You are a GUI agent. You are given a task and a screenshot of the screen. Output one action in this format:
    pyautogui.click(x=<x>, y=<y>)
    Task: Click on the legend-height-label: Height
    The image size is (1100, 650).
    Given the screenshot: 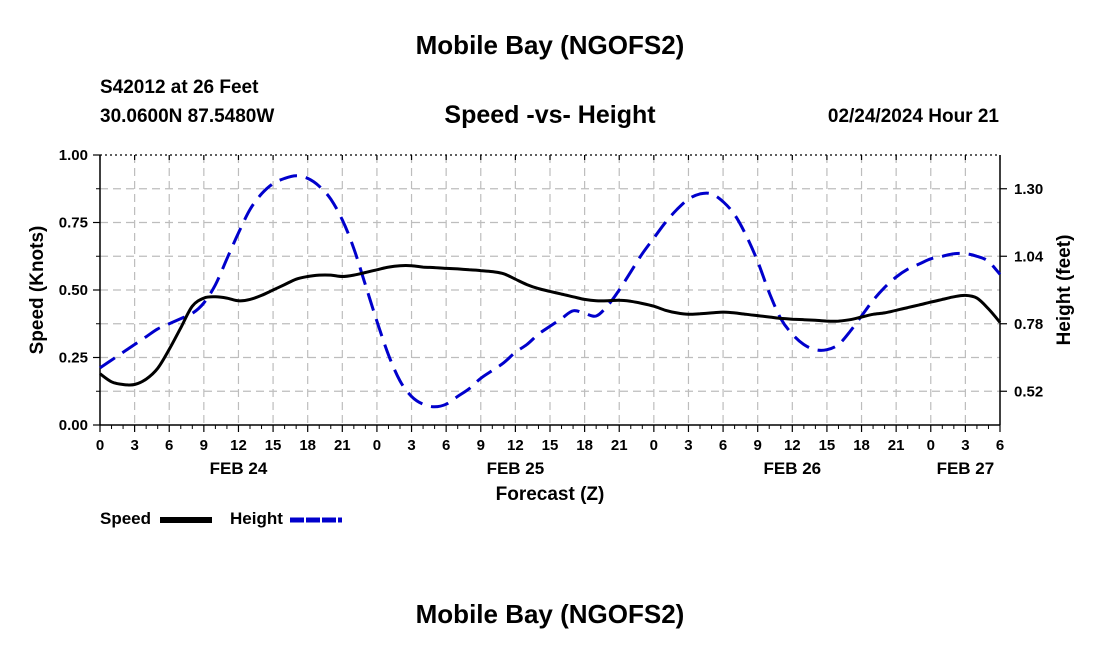 What is the action you would take?
    pyautogui.click(x=256, y=518)
    